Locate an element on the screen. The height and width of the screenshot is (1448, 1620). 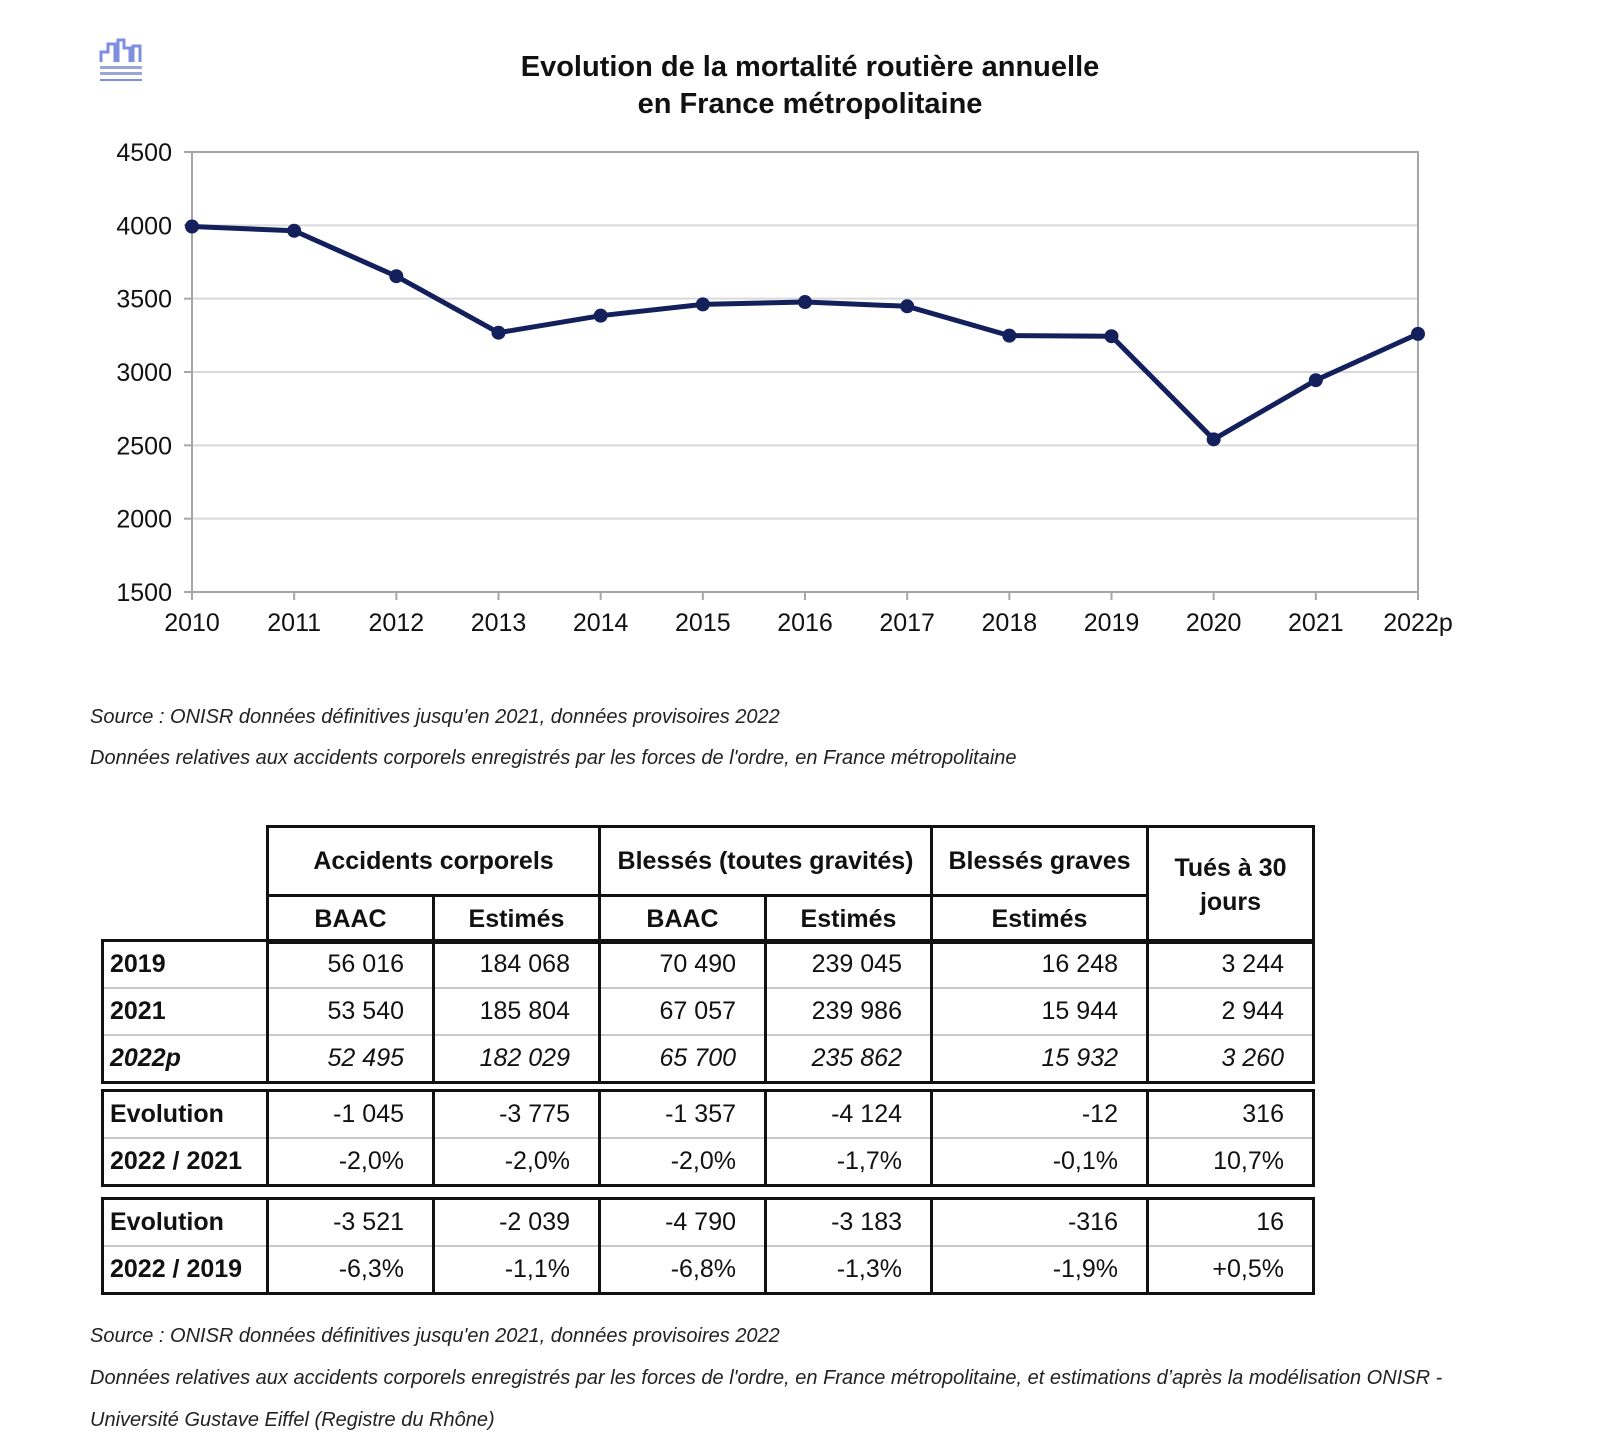
row-label: 2022 / 2021 is located at coordinates (185, 1161).